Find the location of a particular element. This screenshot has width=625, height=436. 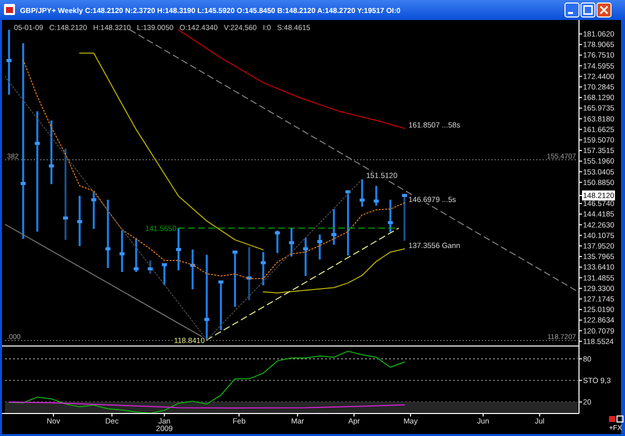

point is located at coordinates (291, 242).